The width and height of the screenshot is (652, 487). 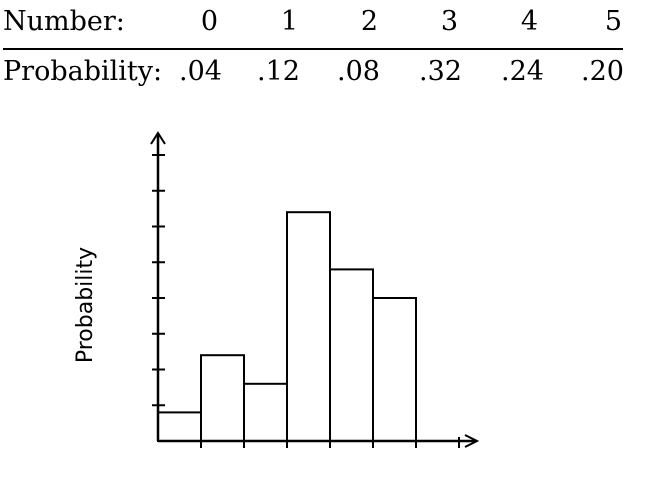 I want to click on probability-cell-0: .04, so click(x=200, y=71).